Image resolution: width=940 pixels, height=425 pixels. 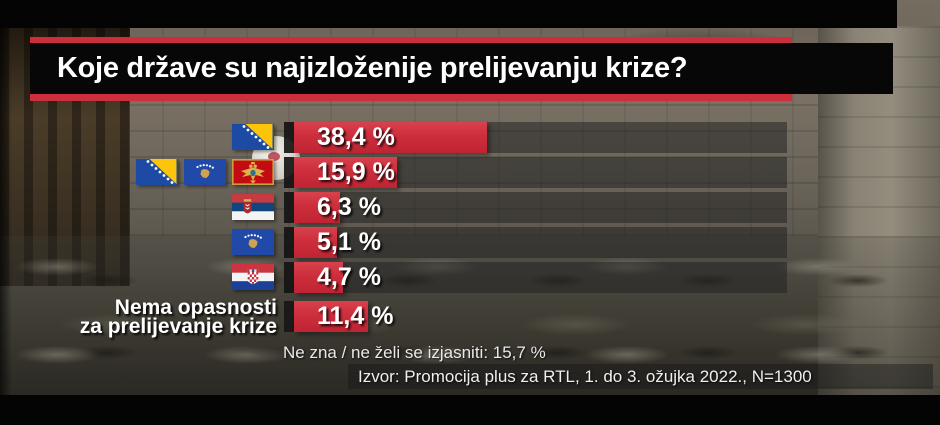 I want to click on category-label: Nema opasnosti za prelijevanje krize, so click(x=147, y=317).